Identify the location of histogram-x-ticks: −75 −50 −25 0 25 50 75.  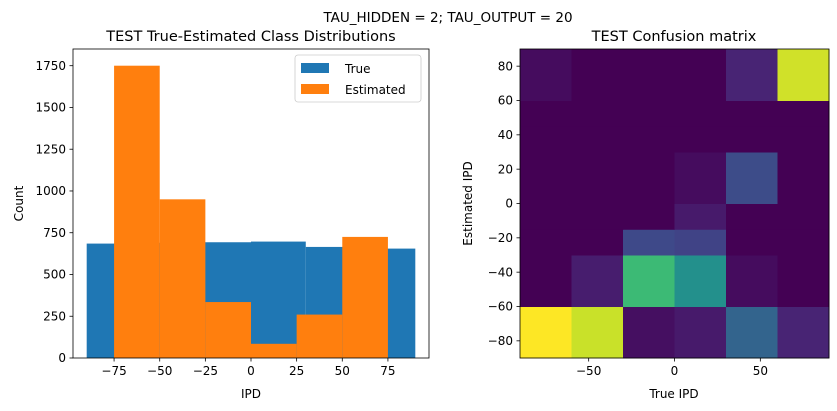
(248, 368).